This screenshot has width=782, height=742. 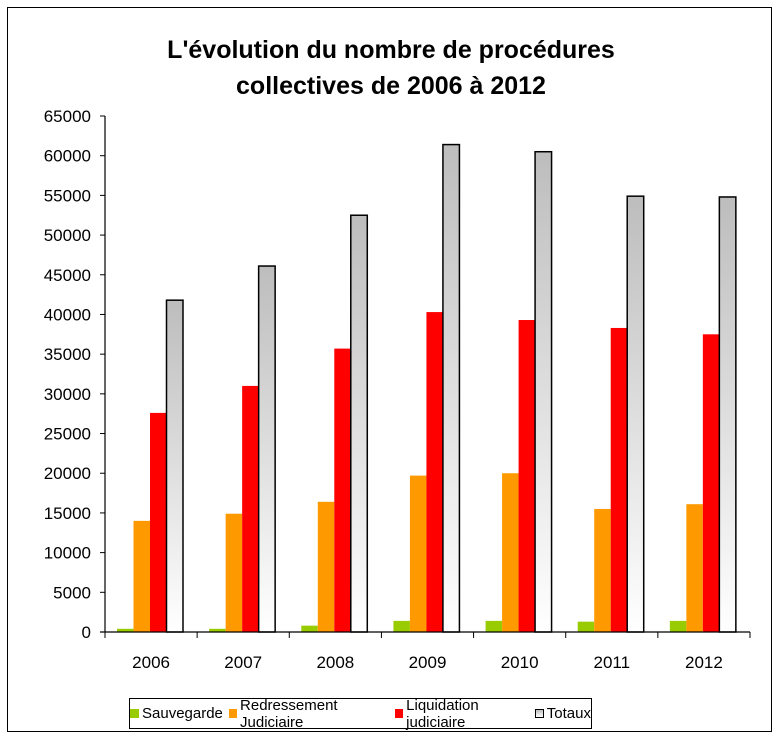 I want to click on bar-sauvegarde-2008, so click(x=309, y=628).